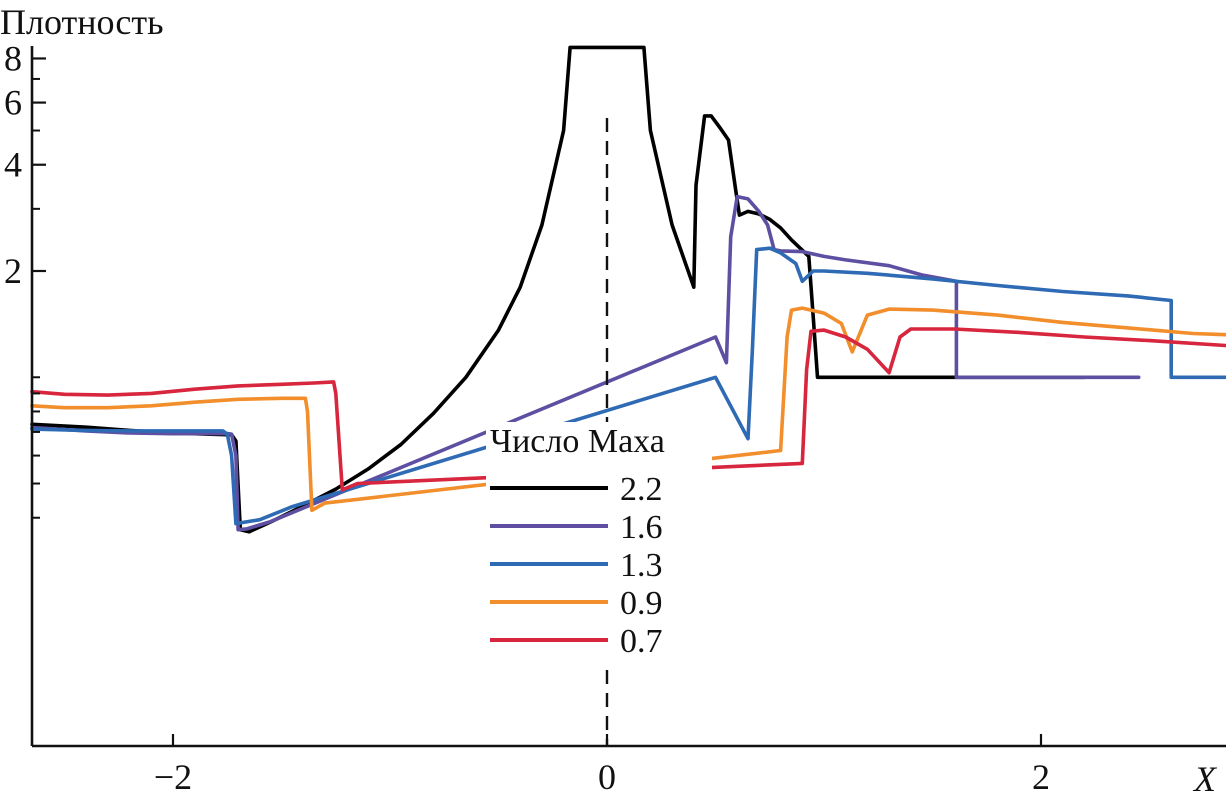 This screenshot has height=803, width=1226. Describe the element at coordinates (576, 565) in the screenshot. I see `legend-items: 2.21.61.30.90.7` at that location.